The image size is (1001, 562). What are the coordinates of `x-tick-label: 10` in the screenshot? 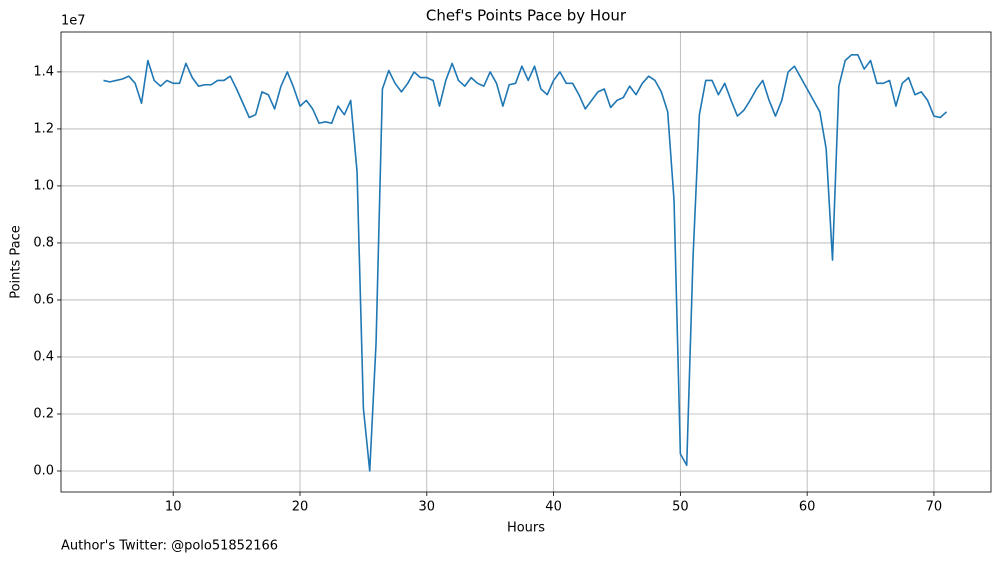 It's located at (173, 507).